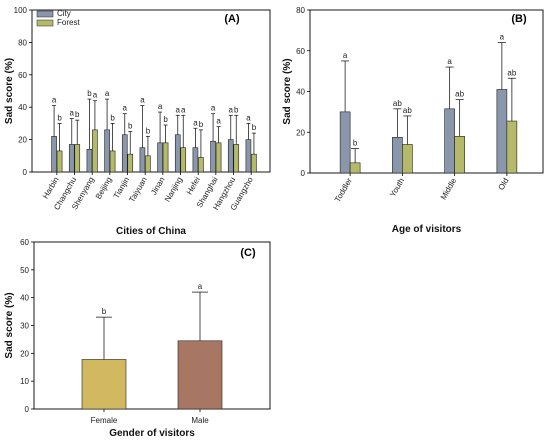 Image resolution: width=550 pixels, height=443 pixels. What do you see at coordinates (151, 231) in the screenshot?
I see `x-axis-title: Cities of China` at bounding box center [151, 231].